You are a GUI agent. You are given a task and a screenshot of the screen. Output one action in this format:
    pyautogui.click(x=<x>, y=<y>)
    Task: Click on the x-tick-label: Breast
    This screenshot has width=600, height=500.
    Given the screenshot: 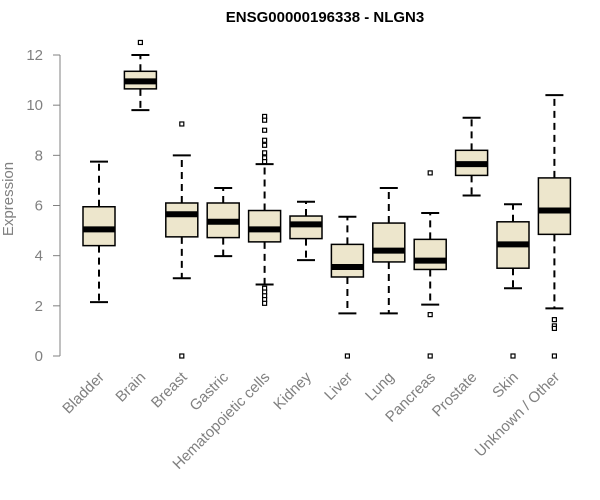 What is the action you would take?
    pyautogui.click(x=169, y=389)
    